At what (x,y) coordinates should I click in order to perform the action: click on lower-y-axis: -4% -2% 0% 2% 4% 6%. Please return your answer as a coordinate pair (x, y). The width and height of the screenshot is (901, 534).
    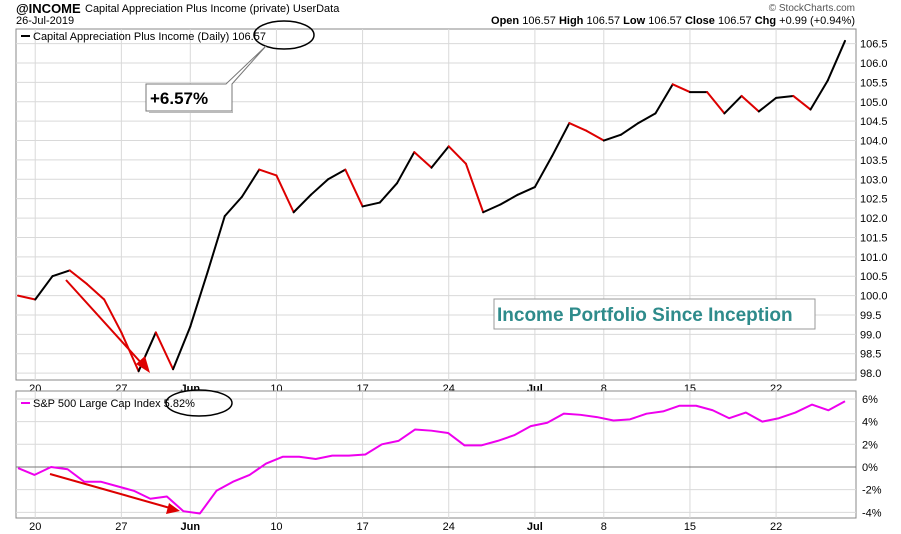
    Looking at the image, I should click on (872, 456).